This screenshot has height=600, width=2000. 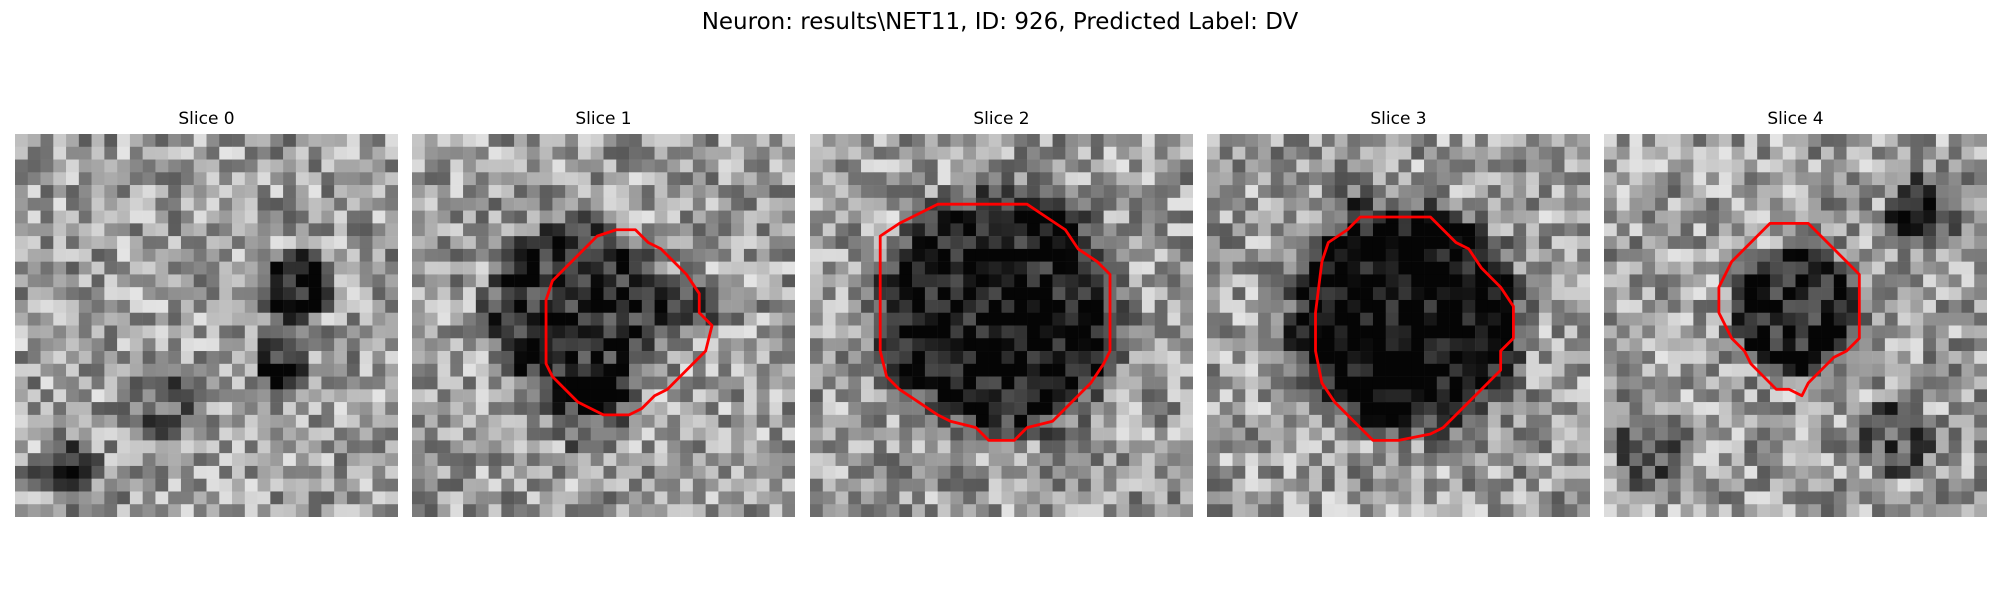 What do you see at coordinates (603, 119) in the screenshot?
I see `slice-title-1: Slice 1` at bounding box center [603, 119].